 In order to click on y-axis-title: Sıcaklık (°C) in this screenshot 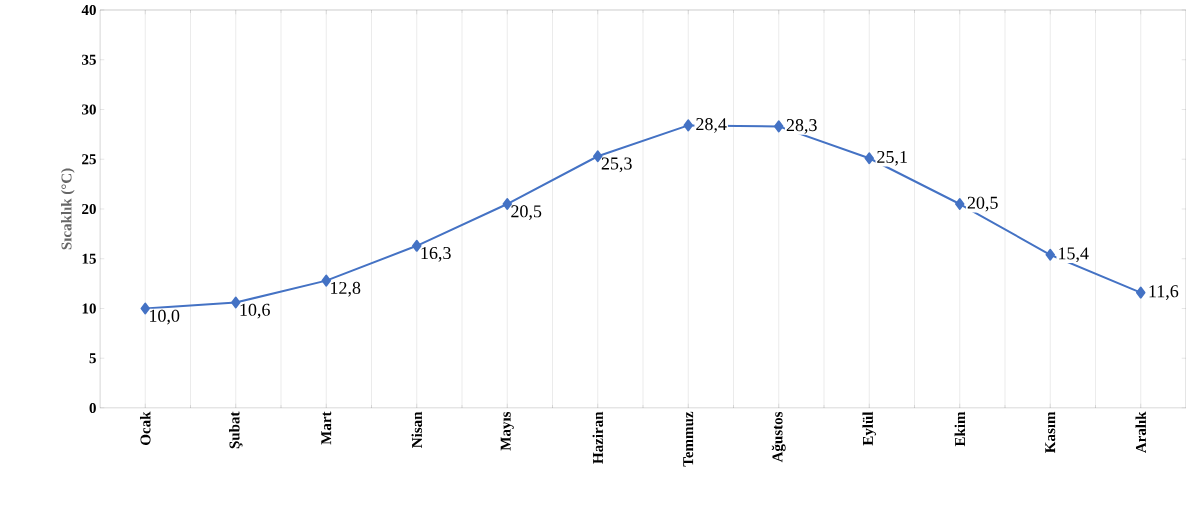, I will do `click(68, 209)`.